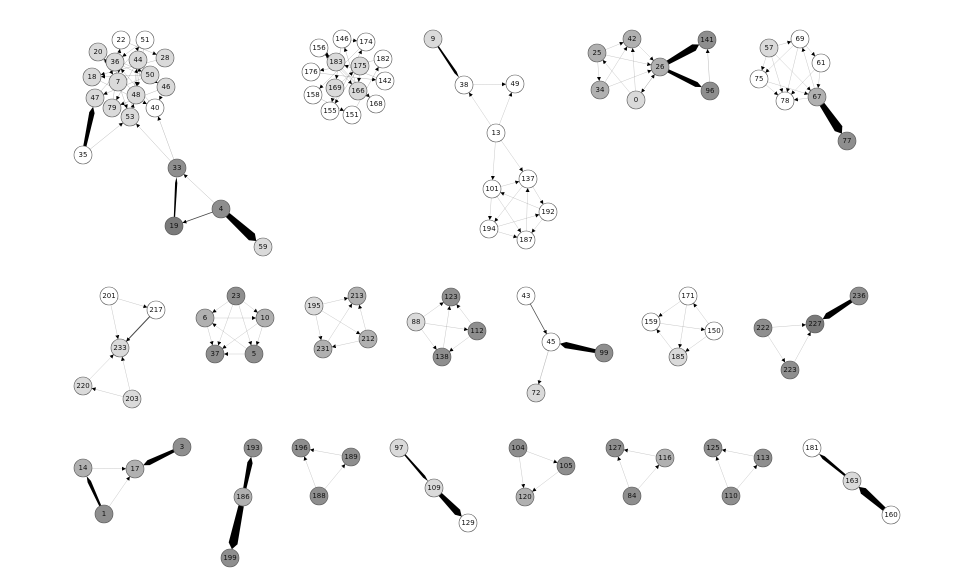  Describe the element at coordinates (467, 523) in the screenshot. I see `node-label-129: 129` at that location.